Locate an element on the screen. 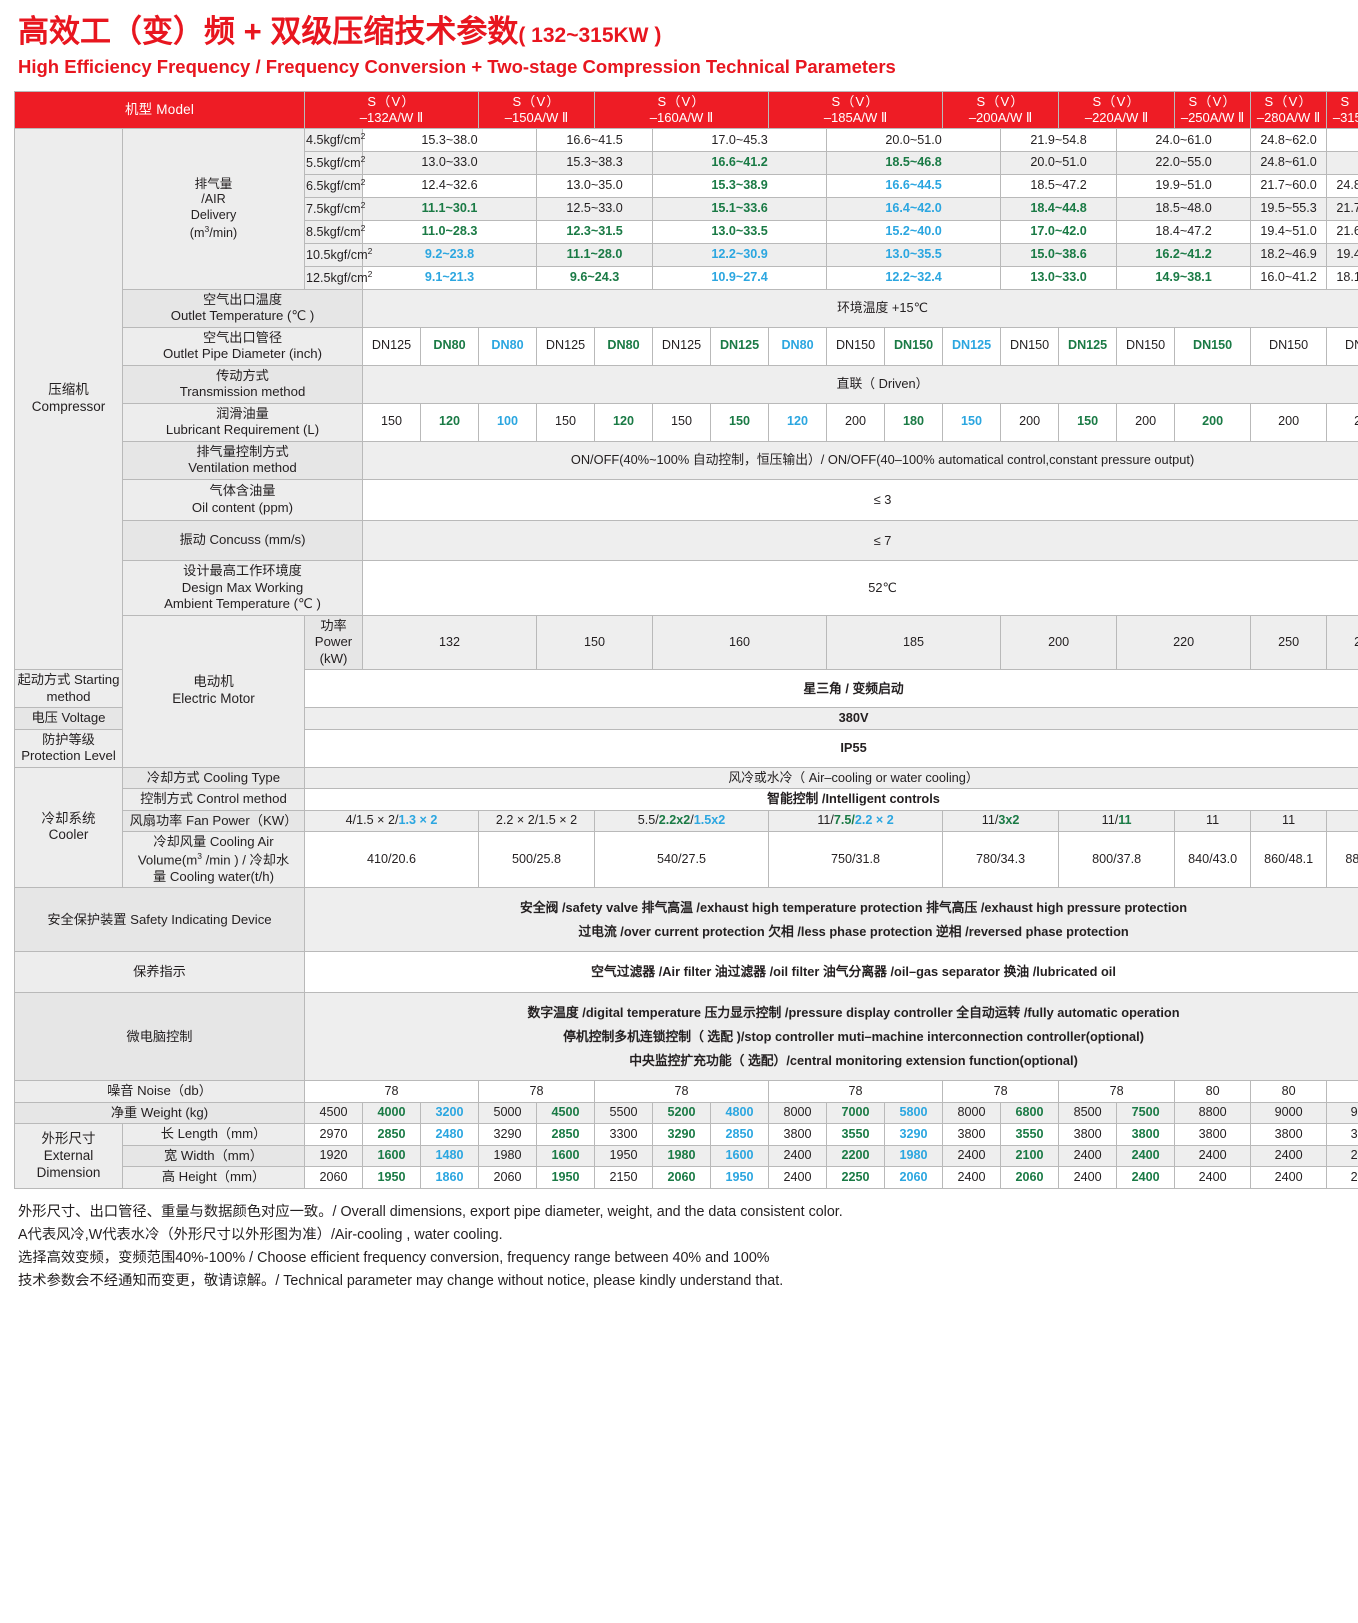 Image resolution: width=1358 pixels, height=1623 pixels. air-delivery-cell: 12.3~31.5 is located at coordinates (595, 232).